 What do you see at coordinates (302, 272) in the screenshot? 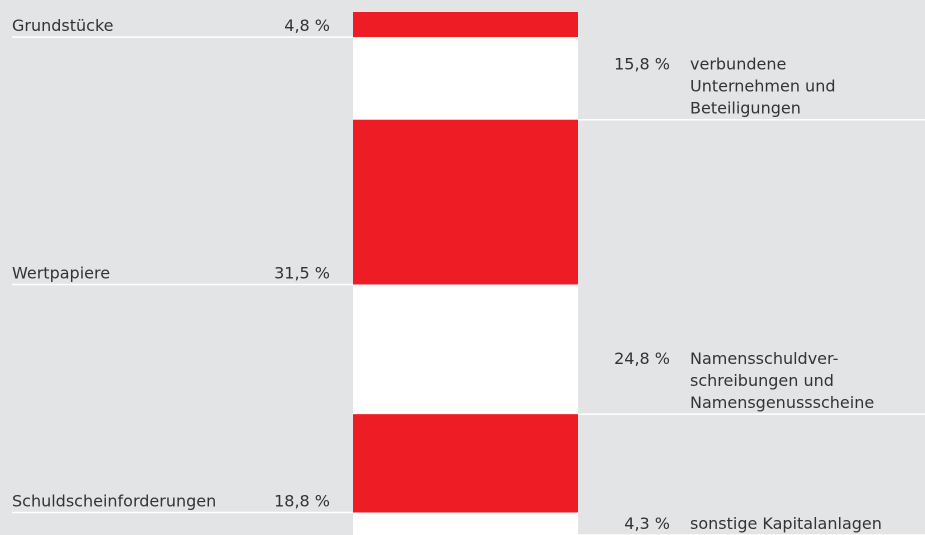
I see `value-label: 31,5 %` at bounding box center [302, 272].